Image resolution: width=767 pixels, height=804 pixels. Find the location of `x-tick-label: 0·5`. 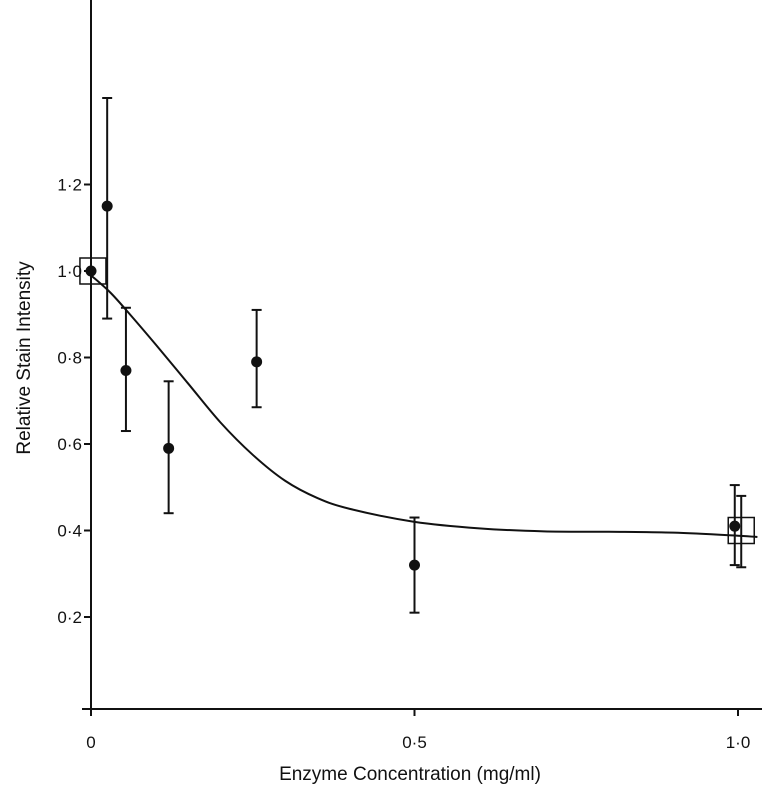

x-tick-label: 0·5 is located at coordinates (414, 742).